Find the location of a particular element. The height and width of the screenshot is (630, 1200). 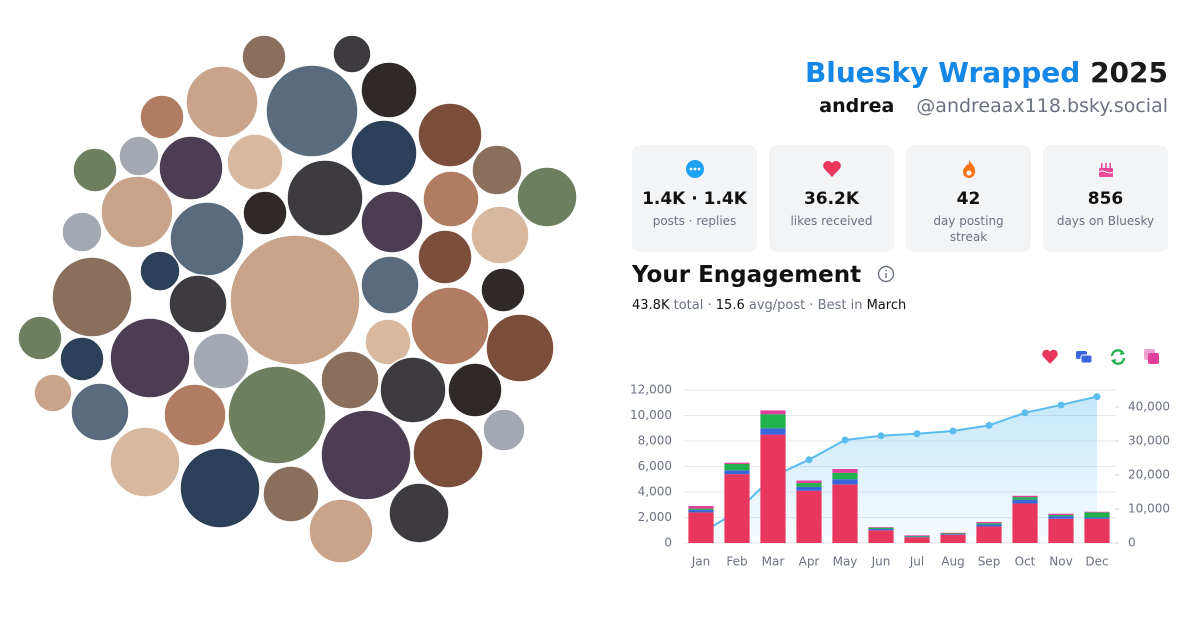

title: Bluesky Wrapped 2025 is located at coordinates (986, 72).